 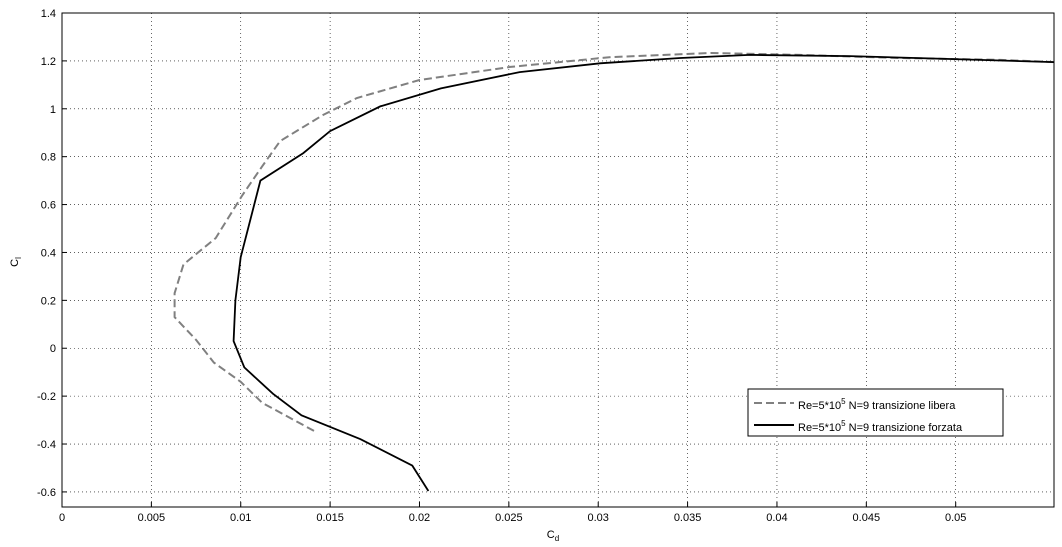 What do you see at coordinates (48, 253) in the screenshot?
I see `y-tick-label: 0.4` at bounding box center [48, 253].